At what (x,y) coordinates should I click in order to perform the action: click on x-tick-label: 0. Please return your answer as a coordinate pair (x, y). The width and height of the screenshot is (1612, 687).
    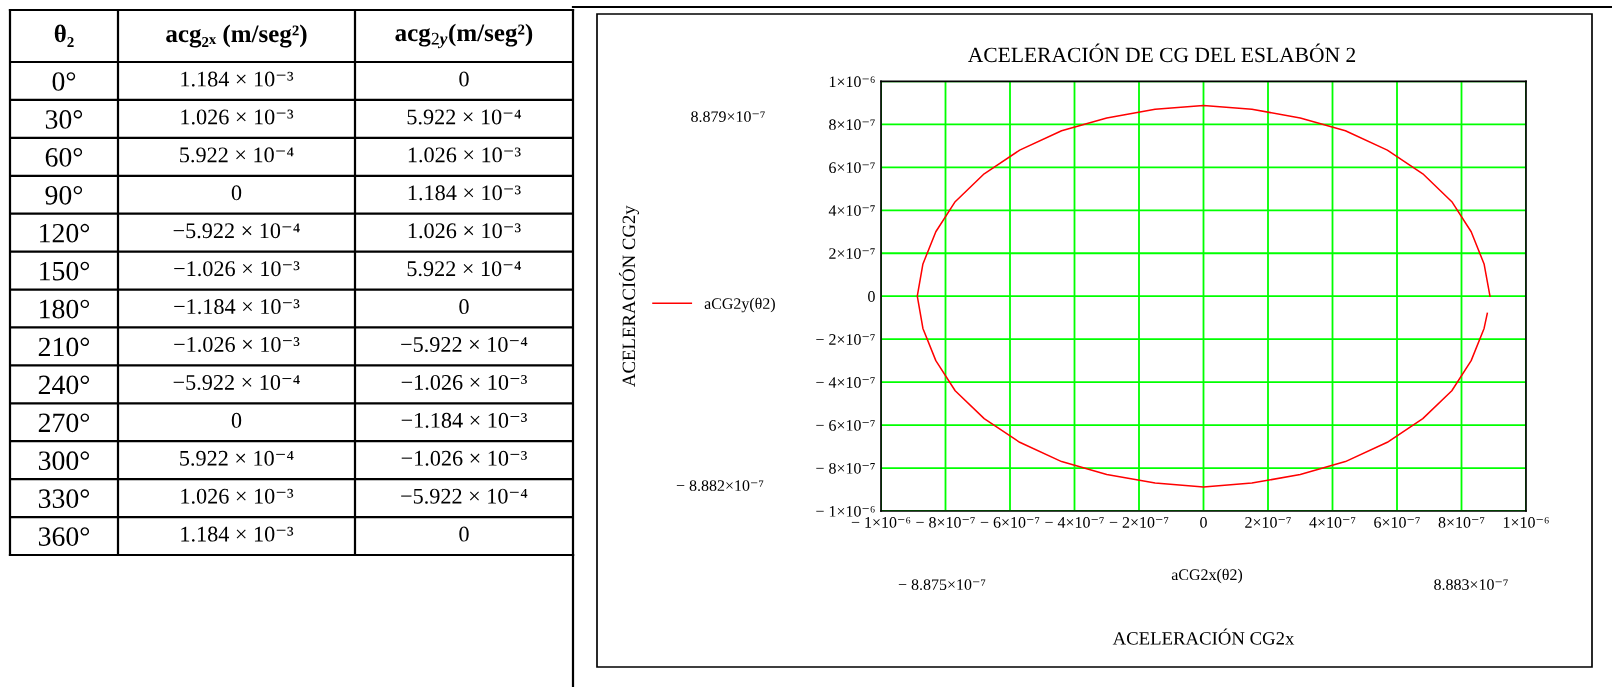
    Looking at the image, I should click on (1203, 522).